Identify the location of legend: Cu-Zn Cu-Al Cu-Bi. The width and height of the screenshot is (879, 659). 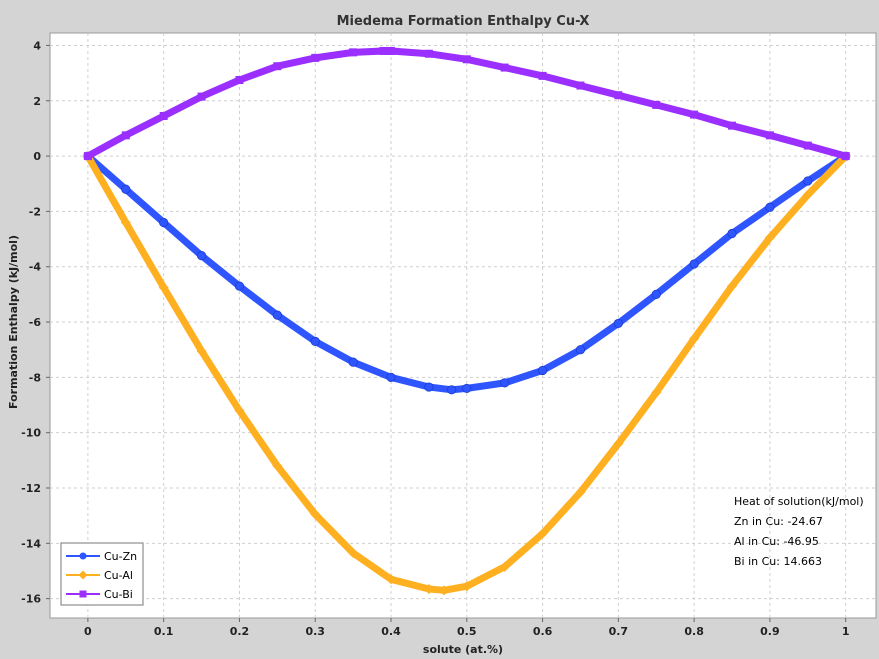
(102, 574).